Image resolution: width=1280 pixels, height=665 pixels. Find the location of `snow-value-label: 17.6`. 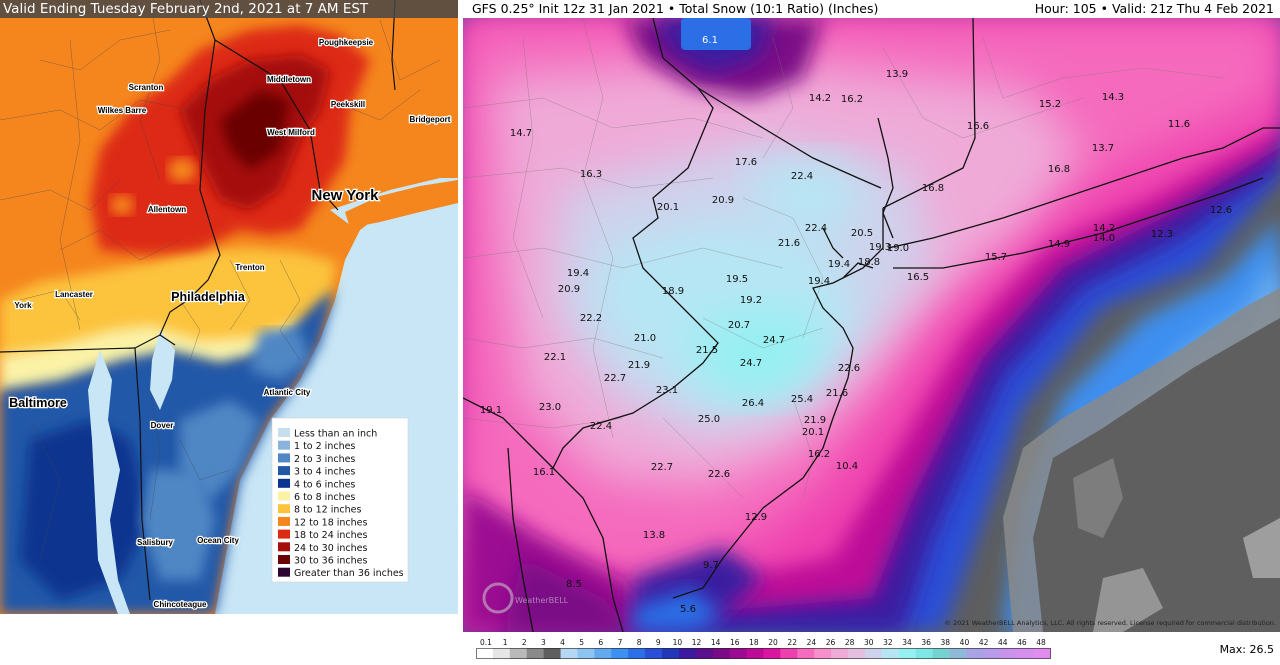

snow-value-label: 17.6 is located at coordinates (746, 162).